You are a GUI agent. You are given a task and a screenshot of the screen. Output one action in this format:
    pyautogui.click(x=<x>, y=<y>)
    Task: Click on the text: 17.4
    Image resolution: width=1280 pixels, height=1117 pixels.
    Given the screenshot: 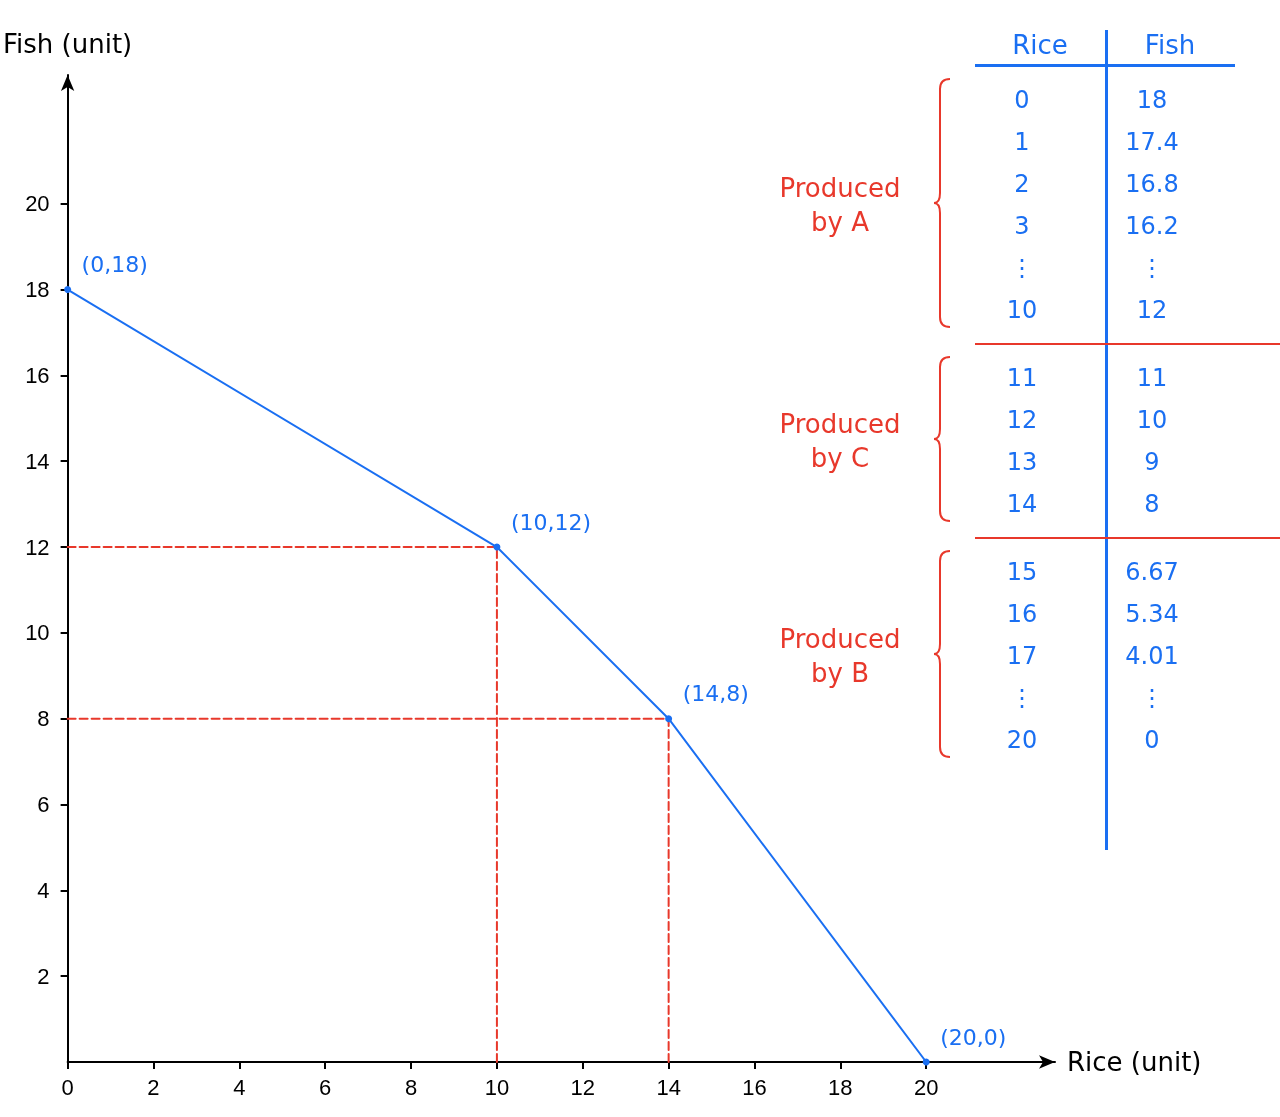 What is the action you would take?
    pyautogui.click(x=1152, y=142)
    